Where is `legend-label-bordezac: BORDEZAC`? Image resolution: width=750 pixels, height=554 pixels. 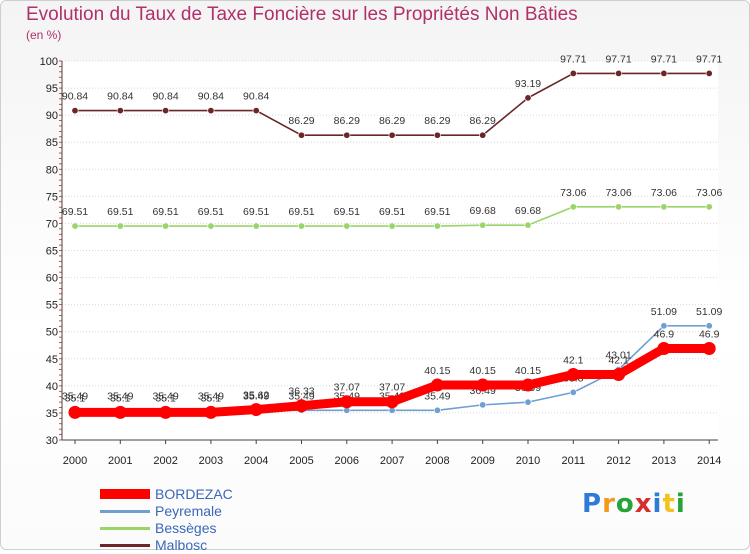
legend-label-bordezac: BORDEZAC is located at coordinates (194, 494).